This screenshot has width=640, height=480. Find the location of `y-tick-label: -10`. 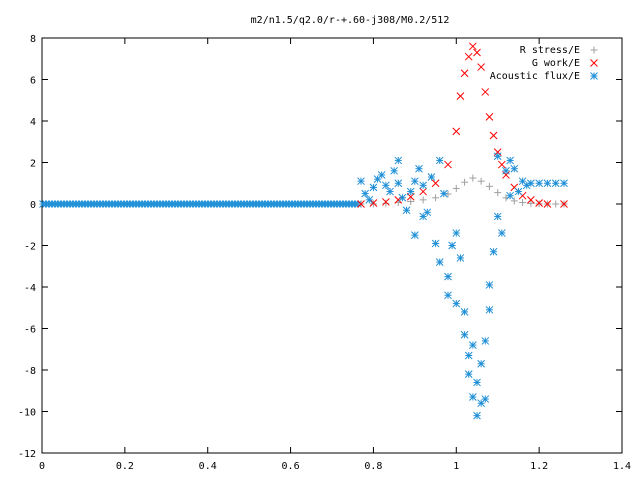

y-tick-label: -10 is located at coordinates (27, 413).